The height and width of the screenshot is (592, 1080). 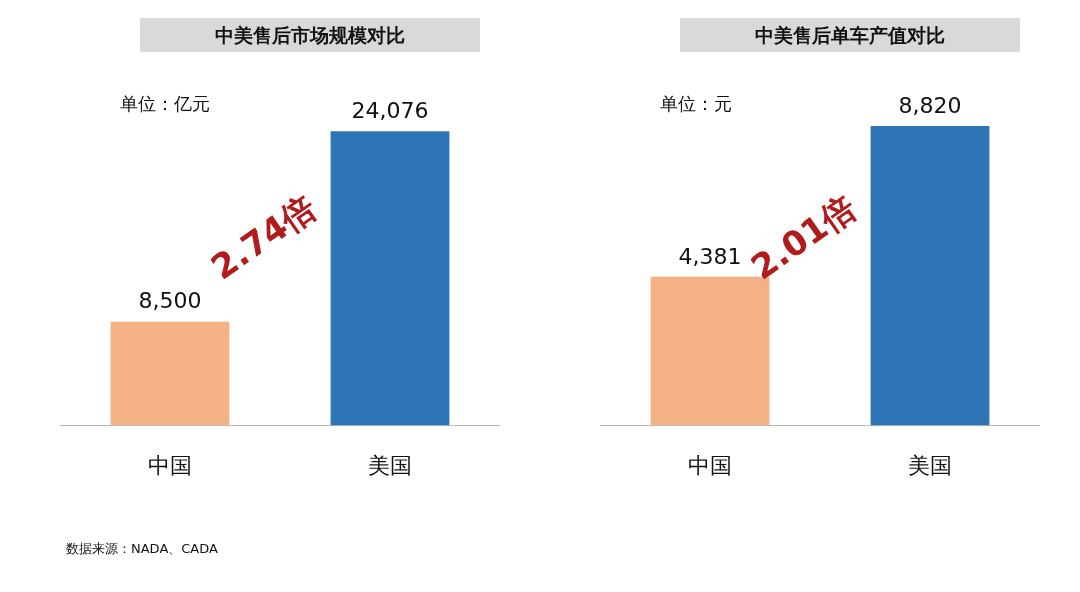 What do you see at coordinates (850, 35) in the screenshot?
I see `chart-title: 中美售后单车产值对比` at bounding box center [850, 35].